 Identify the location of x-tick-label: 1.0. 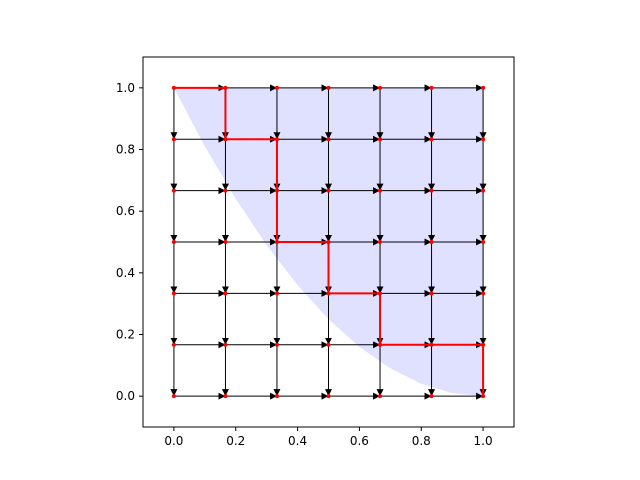
(483, 441).